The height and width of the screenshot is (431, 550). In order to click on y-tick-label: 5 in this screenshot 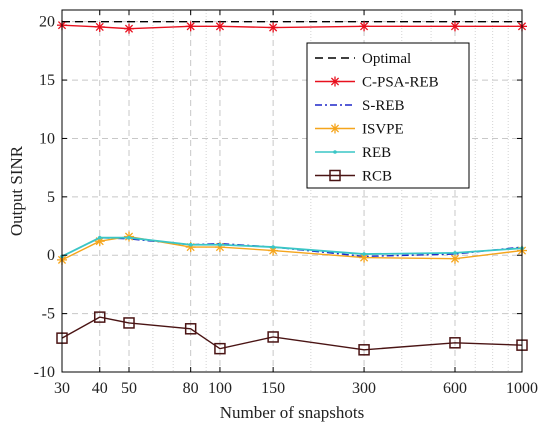, I will do `click(51, 197)`.